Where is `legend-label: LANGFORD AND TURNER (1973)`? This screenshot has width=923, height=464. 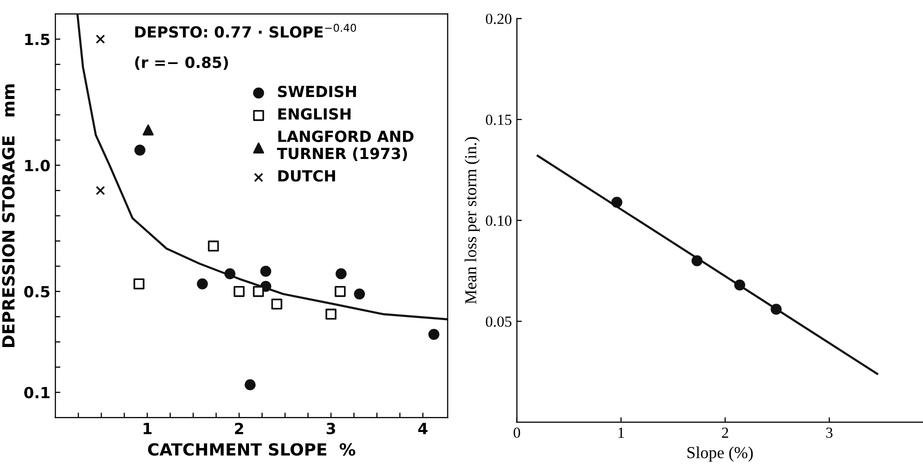
legend-label: LANGFORD AND TURNER (1973) is located at coordinates (345, 146).